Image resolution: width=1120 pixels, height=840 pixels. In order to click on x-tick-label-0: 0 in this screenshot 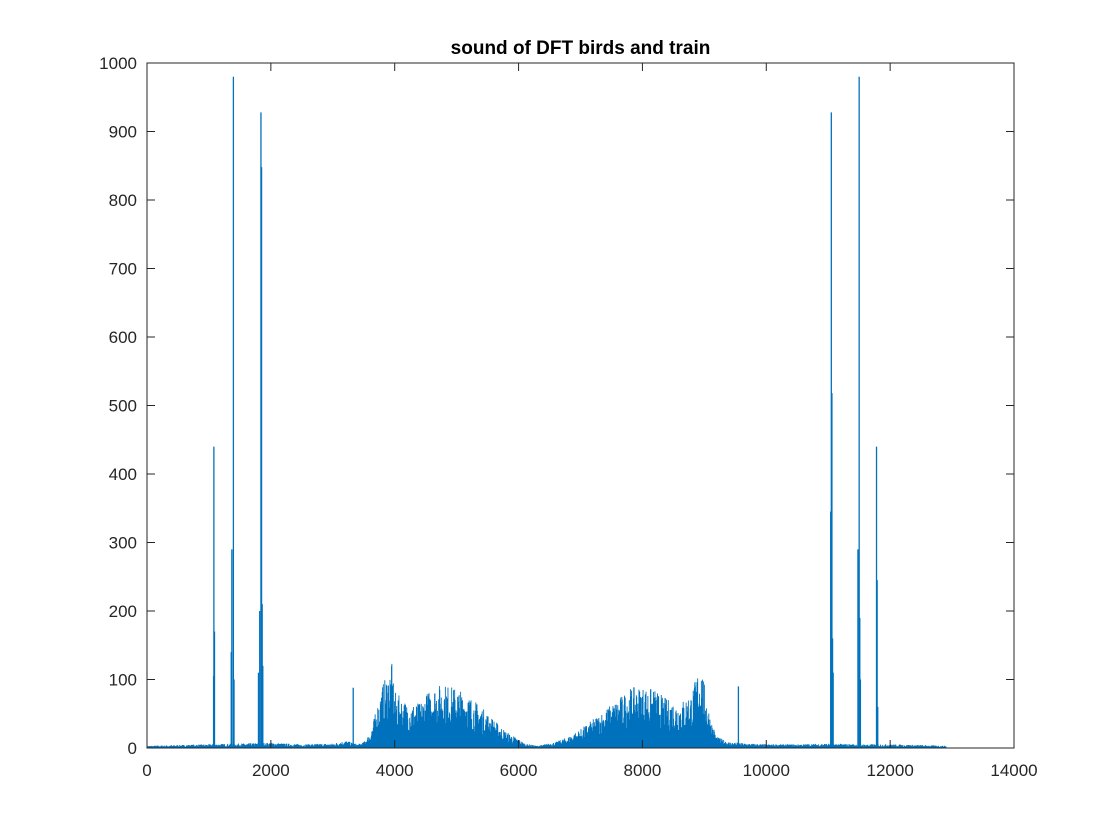, I will do `click(146, 770)`.